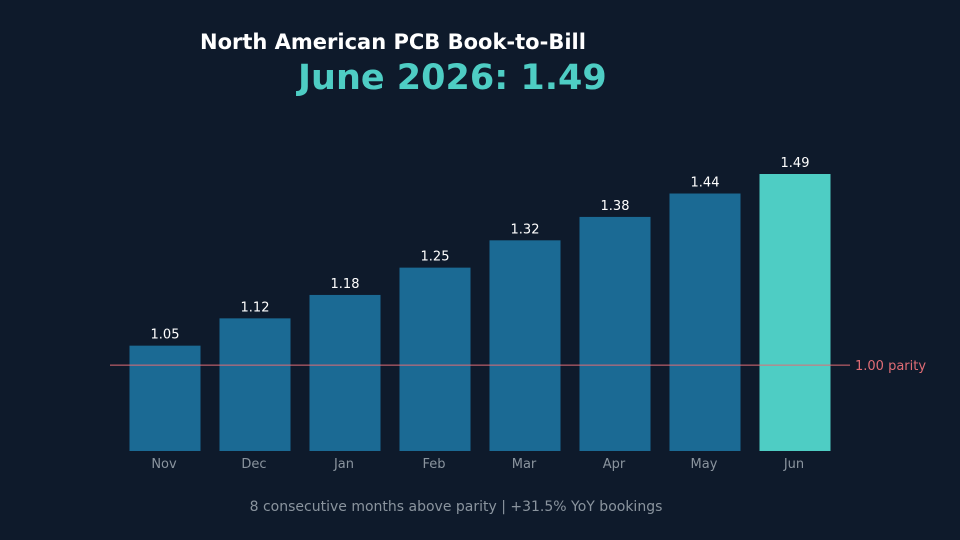 Image resolution: width=960 pixels, height=540 pixels. What do you see at coordinates (433, 464) in the screenshot?
I see `x-tick-label-feb: Feb` at bounding box center [433, 464].